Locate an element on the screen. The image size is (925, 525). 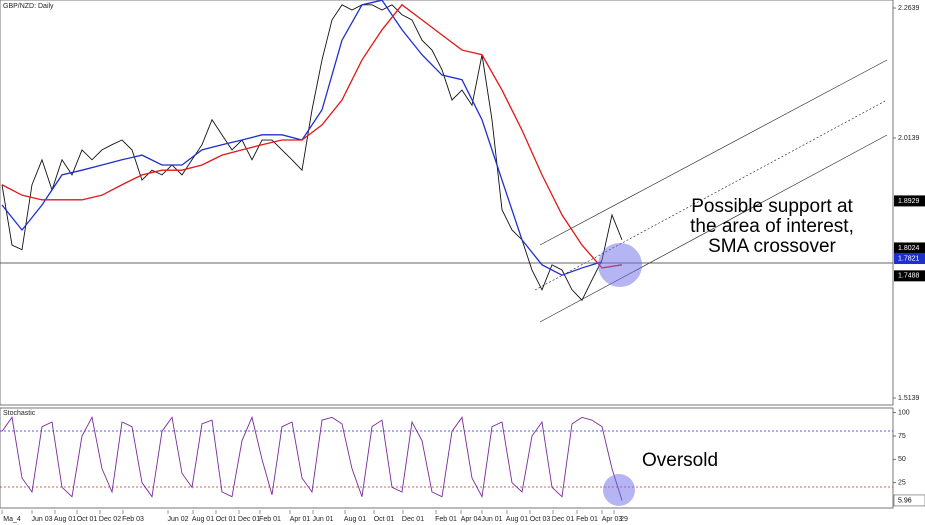
time-axis is located at coordinates (462, 517).